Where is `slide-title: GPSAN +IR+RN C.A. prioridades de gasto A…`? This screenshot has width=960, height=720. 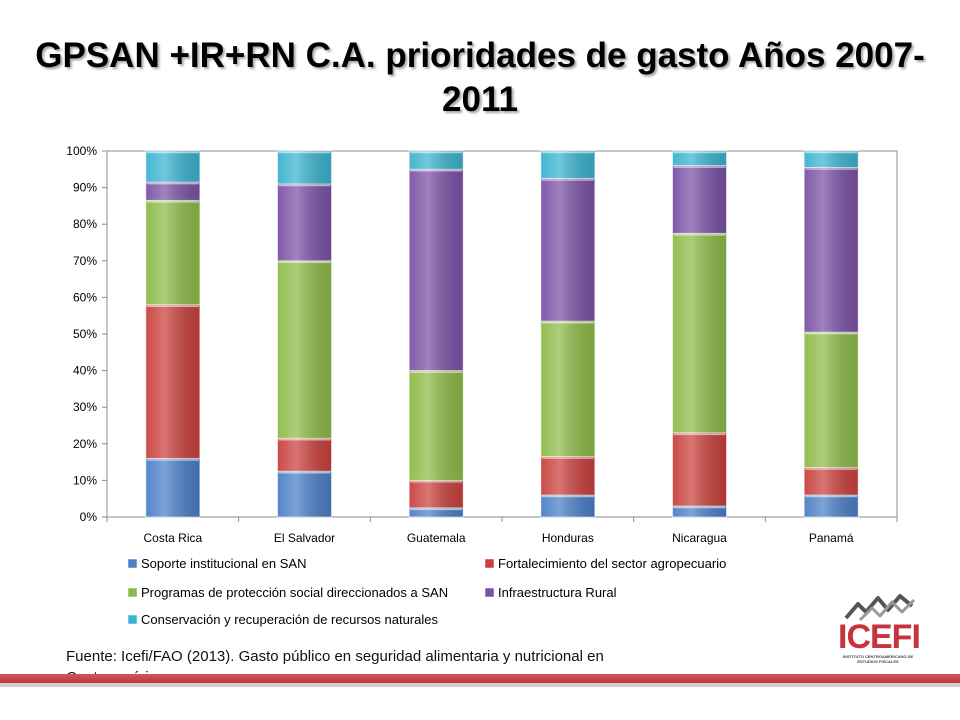 slide-title: GPSAN +IR+RN C.A. prioridades de gasto A… is located at coordinates (480, 77).